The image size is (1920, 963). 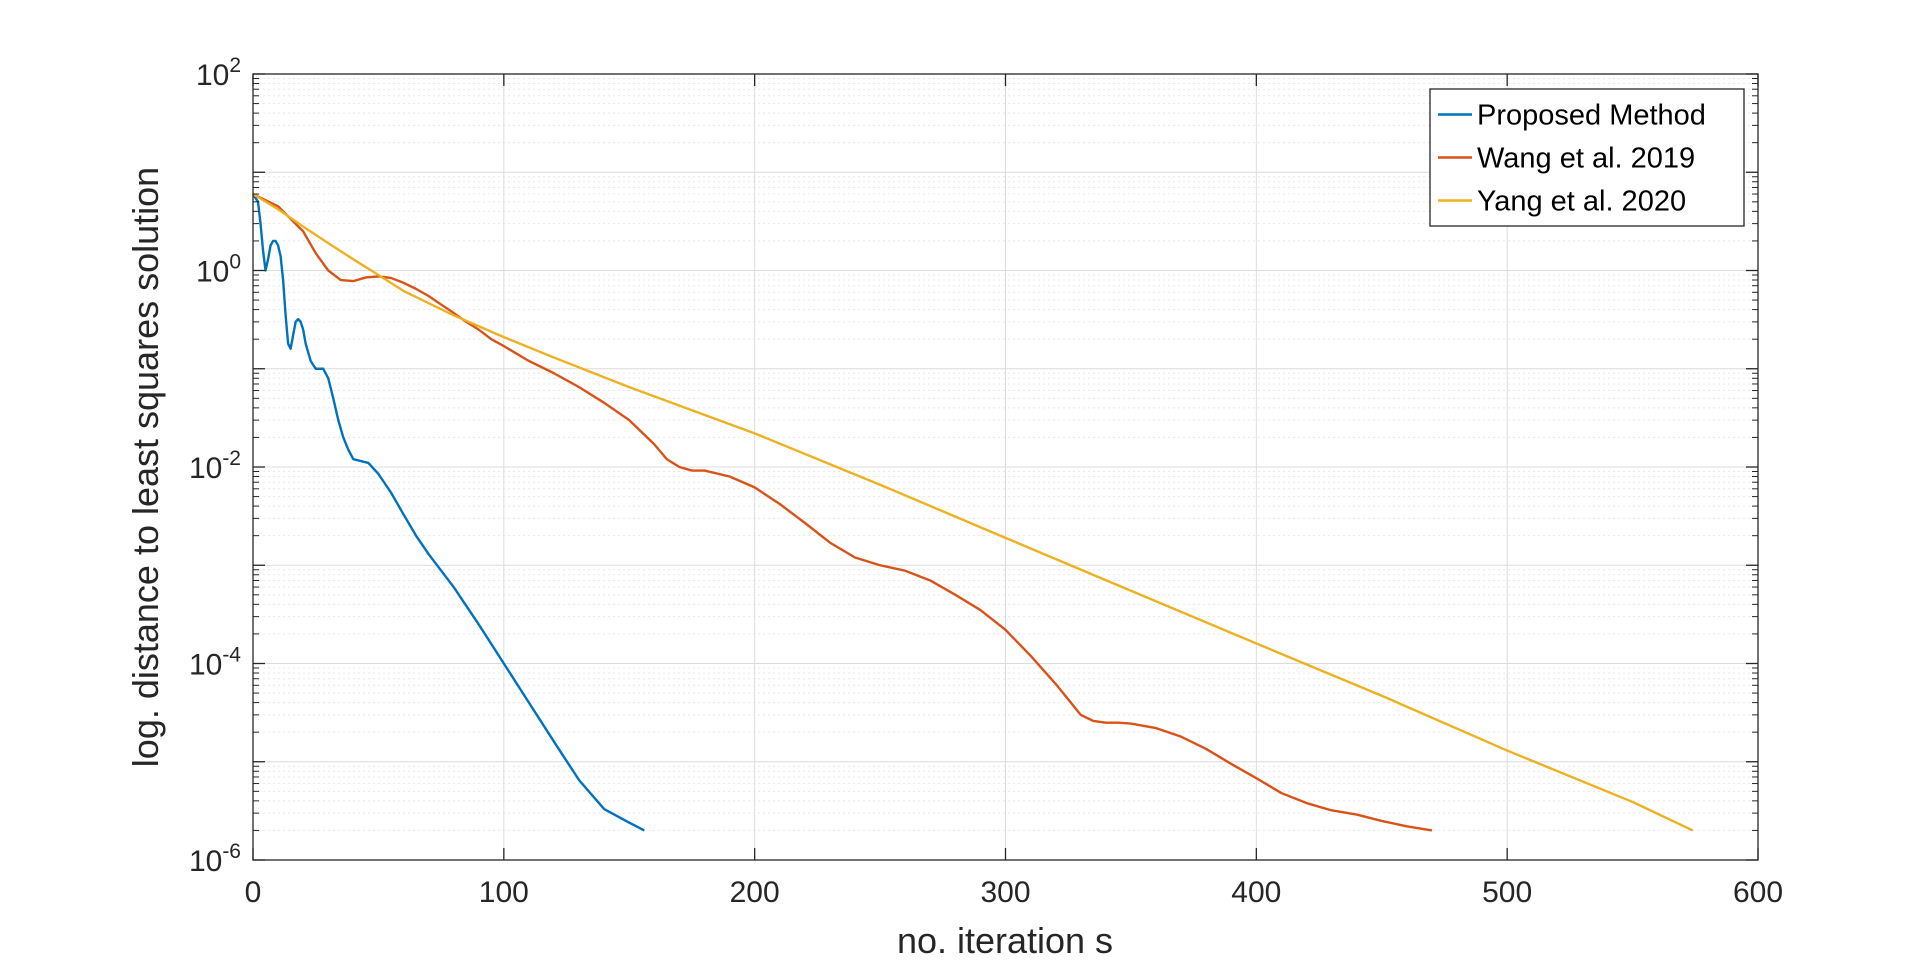 I want to click on y-tick-label: 10⁻², so click(x=215, y=466).